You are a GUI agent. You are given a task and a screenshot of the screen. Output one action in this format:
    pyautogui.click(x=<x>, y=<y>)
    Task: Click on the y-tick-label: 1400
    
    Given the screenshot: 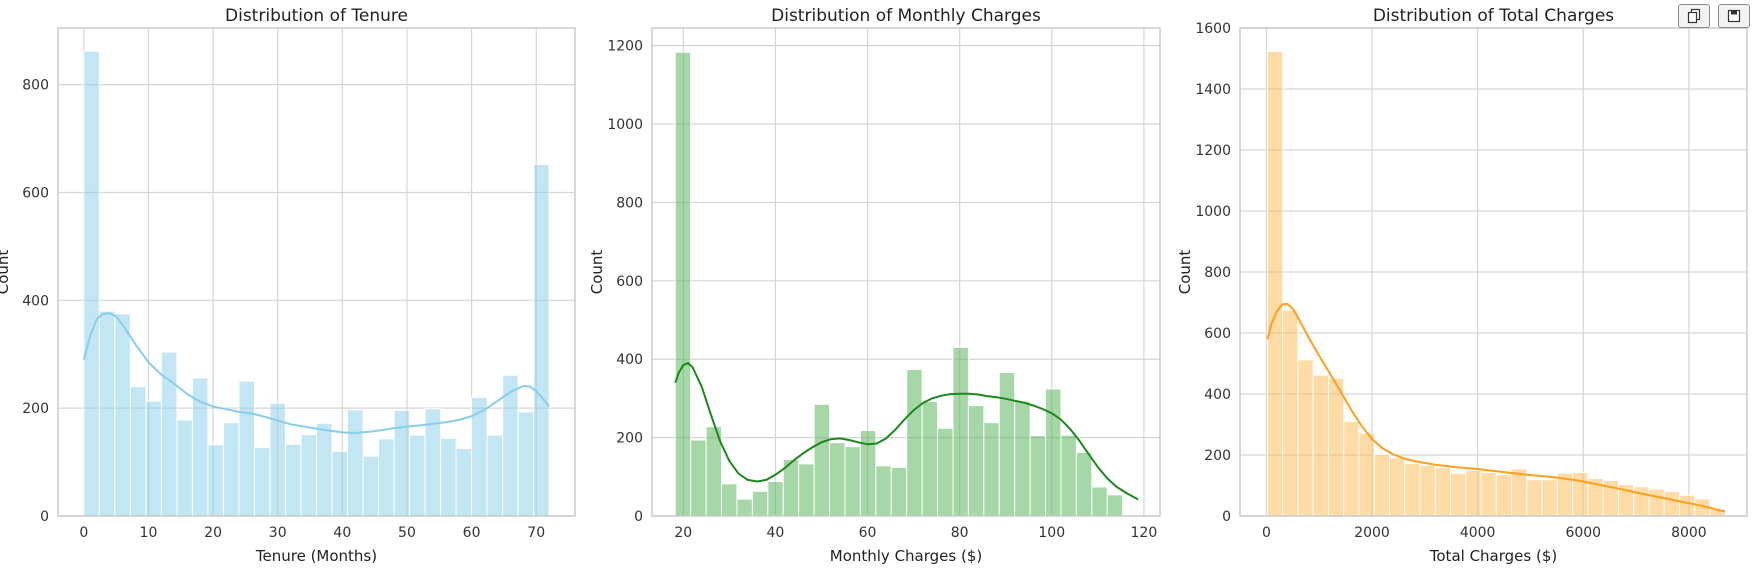 What is the action you would take?
    pyautogui.click(x=1213, y=90)
    